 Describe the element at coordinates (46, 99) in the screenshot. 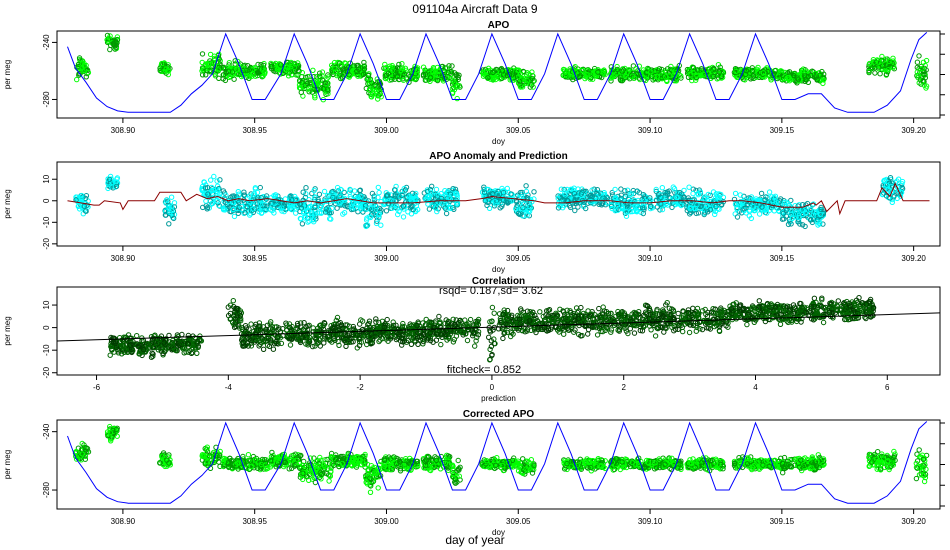

I see `y-tick-label: -280` at that location.